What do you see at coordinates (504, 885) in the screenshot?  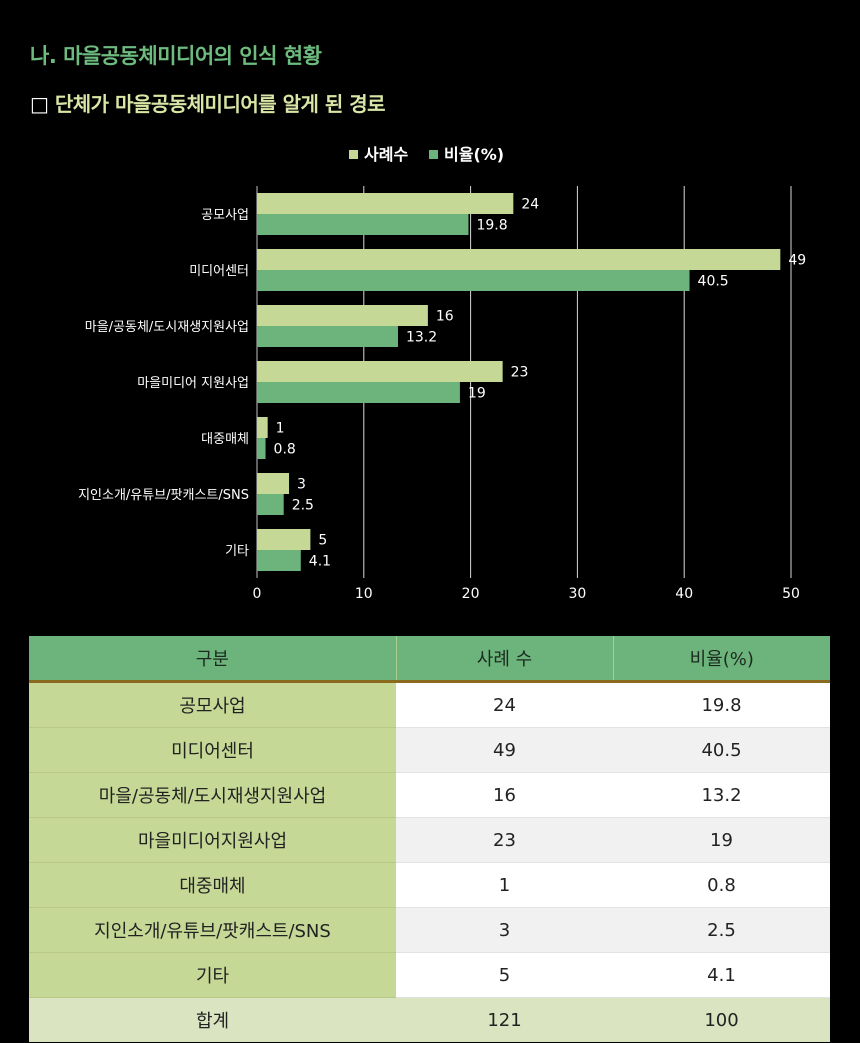 I see `row-count: 1` at bounding box center [504, 885].